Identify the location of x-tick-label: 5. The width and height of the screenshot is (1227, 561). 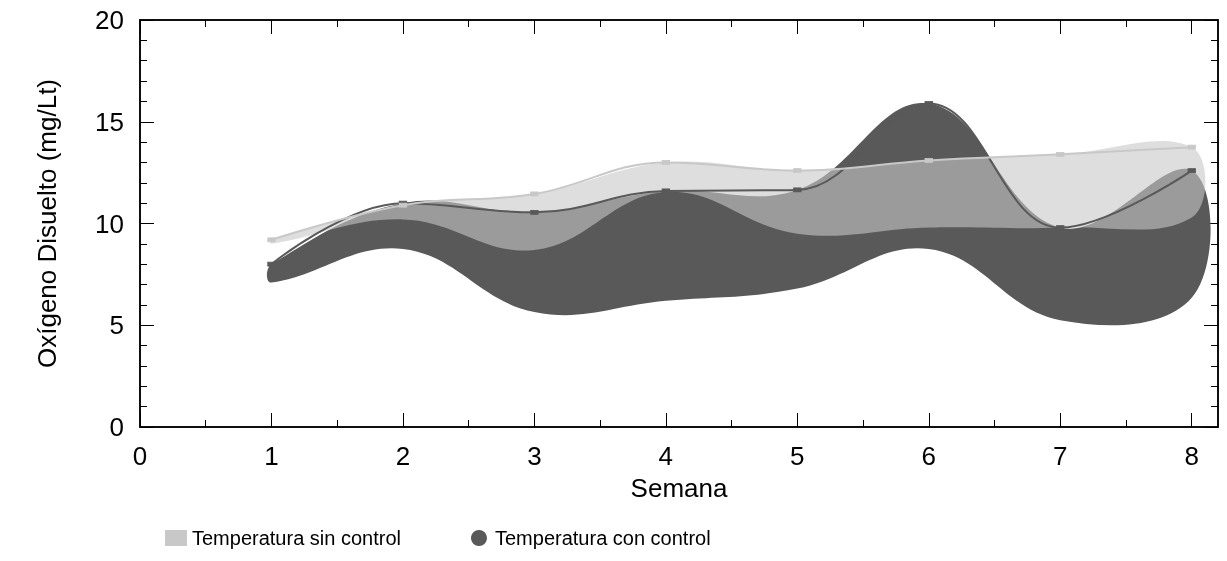
(797, 456).